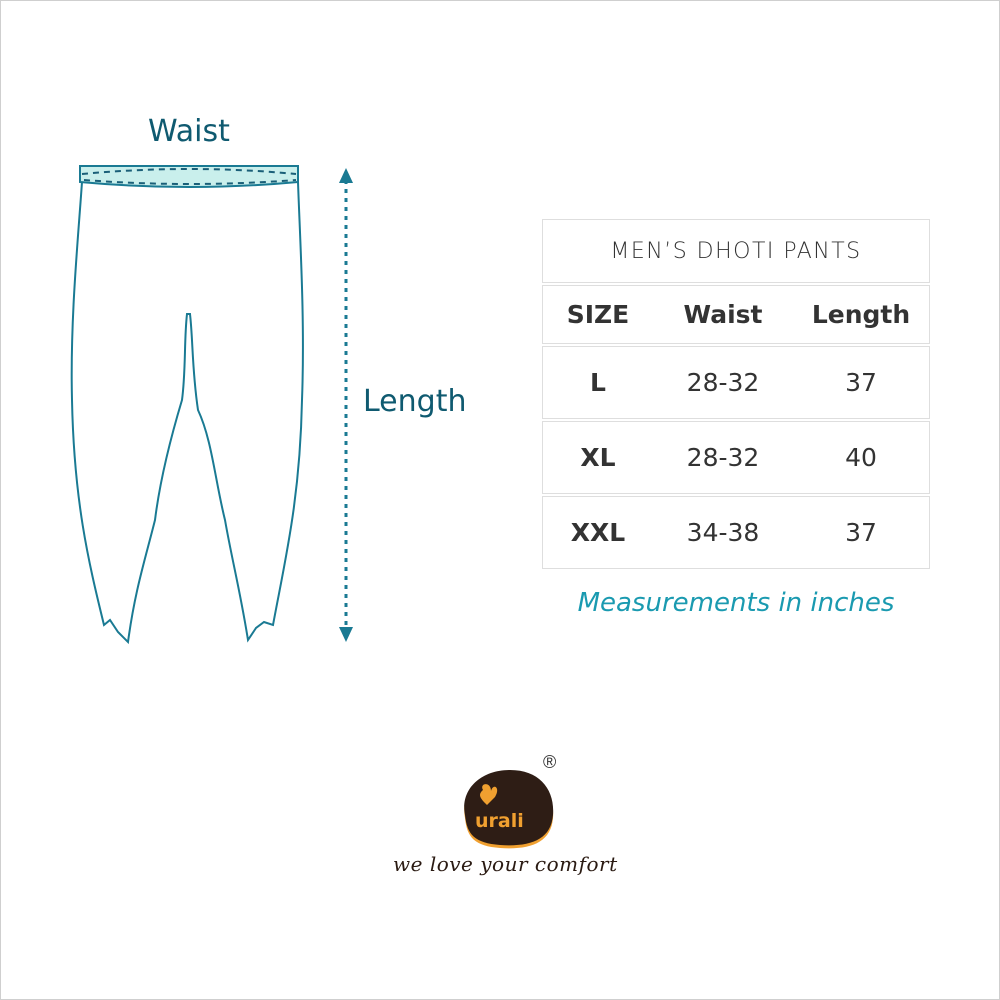 The image size is (1000, 1000). Describe the element at coordinates (598, 314) in the screenshot. I see `header-size: SIZE` at that location.